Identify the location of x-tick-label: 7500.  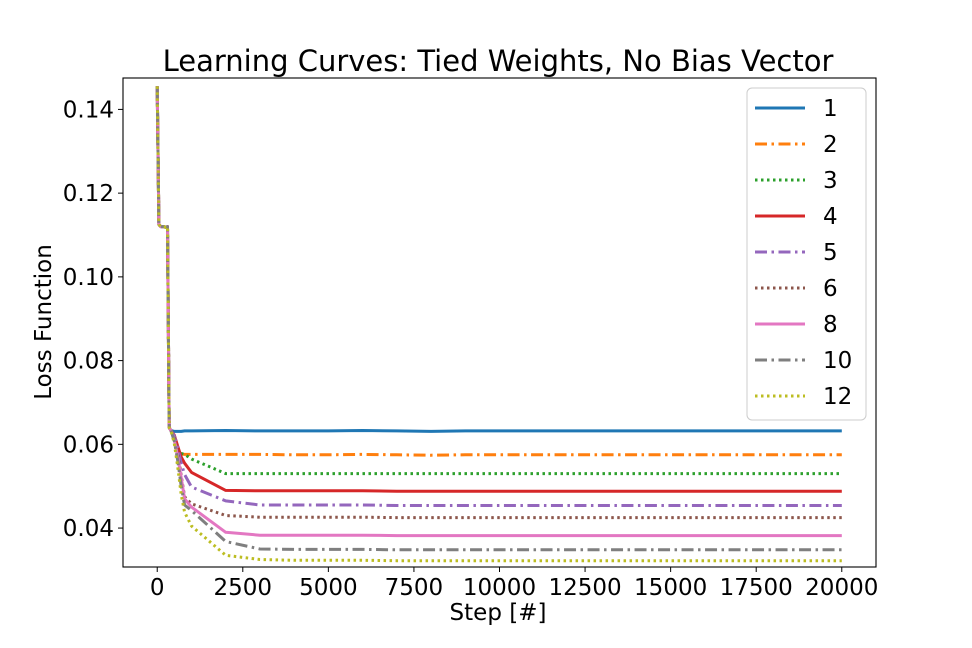
(414, 588).